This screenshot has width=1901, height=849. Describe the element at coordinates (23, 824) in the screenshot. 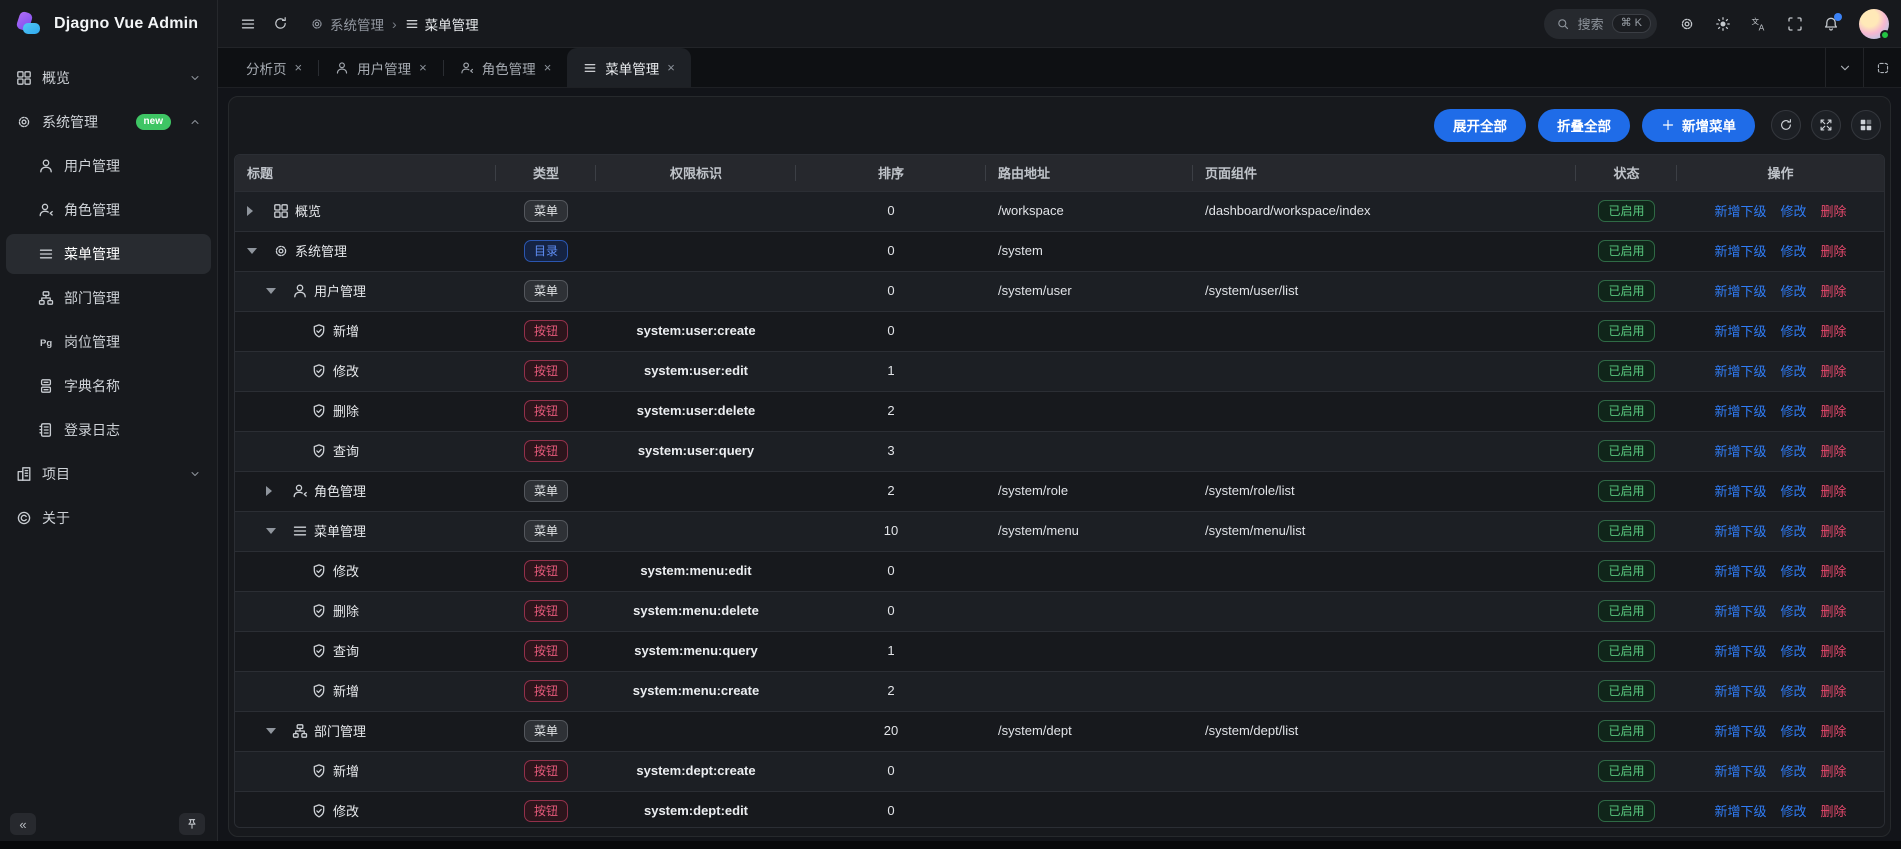

I see `sidebar-collapse-button: «` at that location.